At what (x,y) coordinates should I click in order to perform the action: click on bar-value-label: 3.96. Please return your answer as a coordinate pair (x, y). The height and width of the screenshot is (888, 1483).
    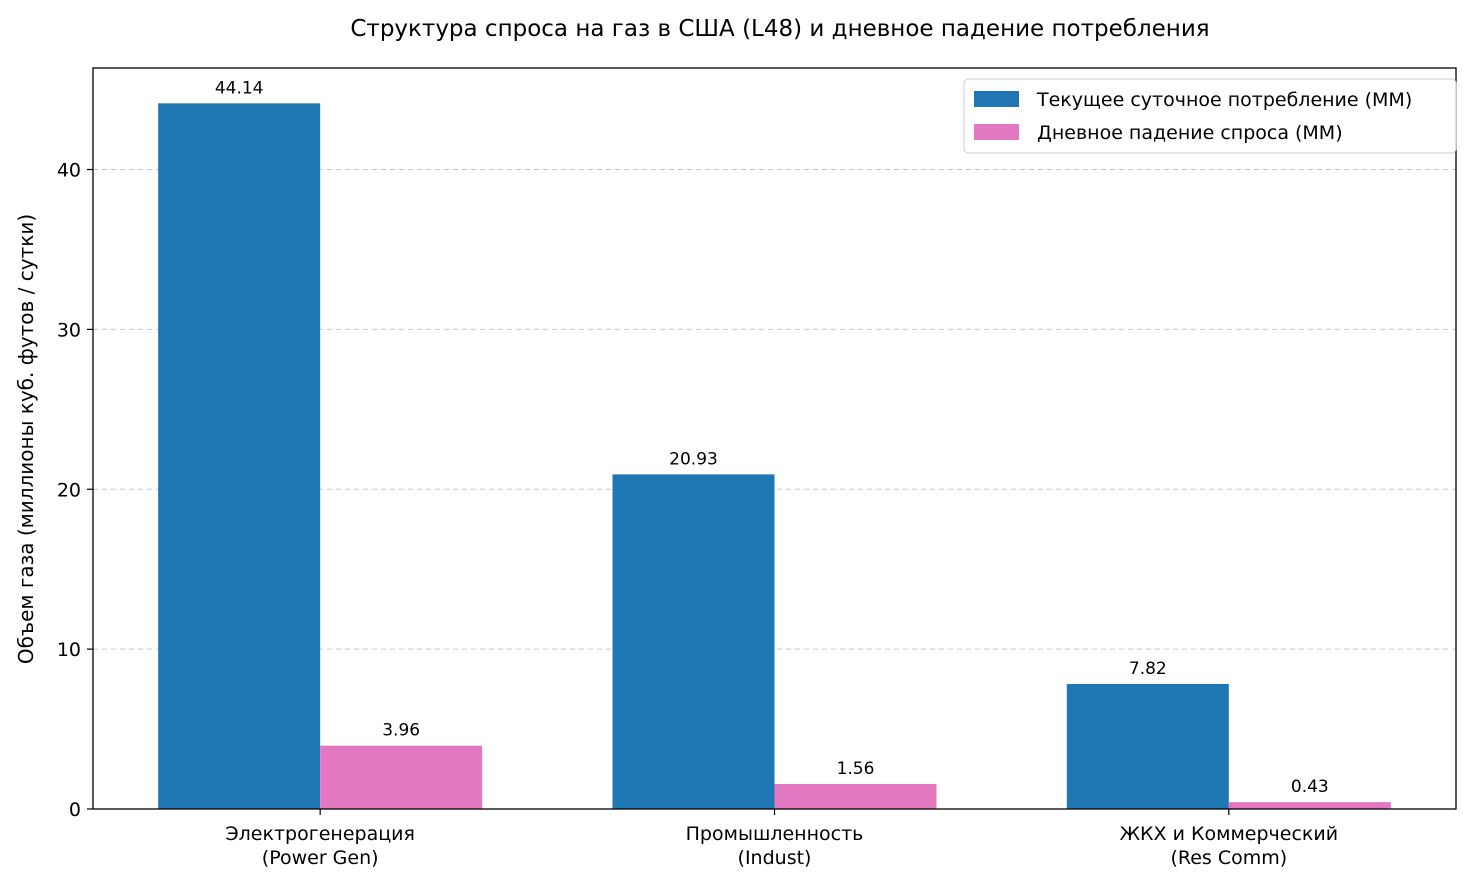
    Looking at the image, I should click on (401, 731).